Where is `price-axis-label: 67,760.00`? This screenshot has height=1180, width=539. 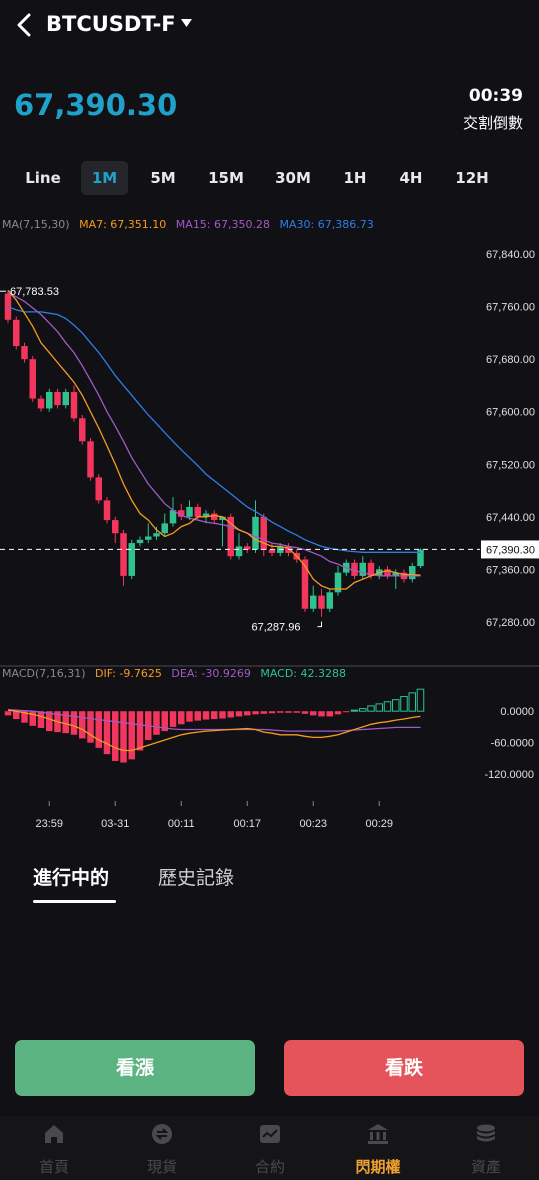 price-axis-label: 67,760.00 is located at coordinates (510, 308).